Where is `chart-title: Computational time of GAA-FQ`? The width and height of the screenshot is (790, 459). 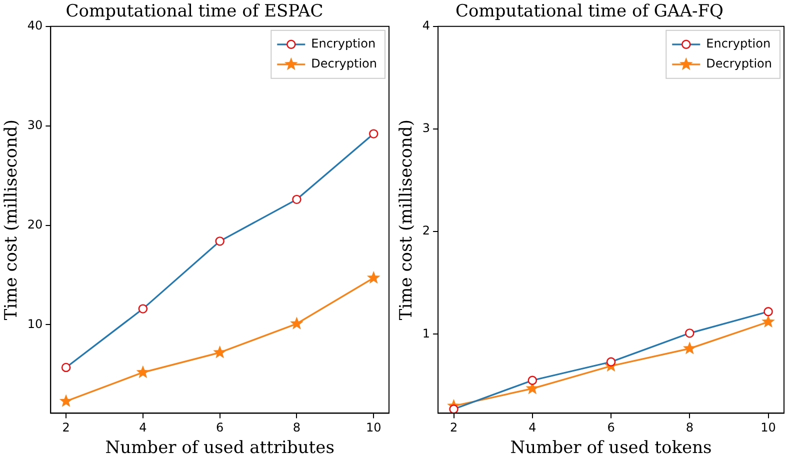
chart-title: Computational time of GAA-FQ is located at coordinates (590, 12).